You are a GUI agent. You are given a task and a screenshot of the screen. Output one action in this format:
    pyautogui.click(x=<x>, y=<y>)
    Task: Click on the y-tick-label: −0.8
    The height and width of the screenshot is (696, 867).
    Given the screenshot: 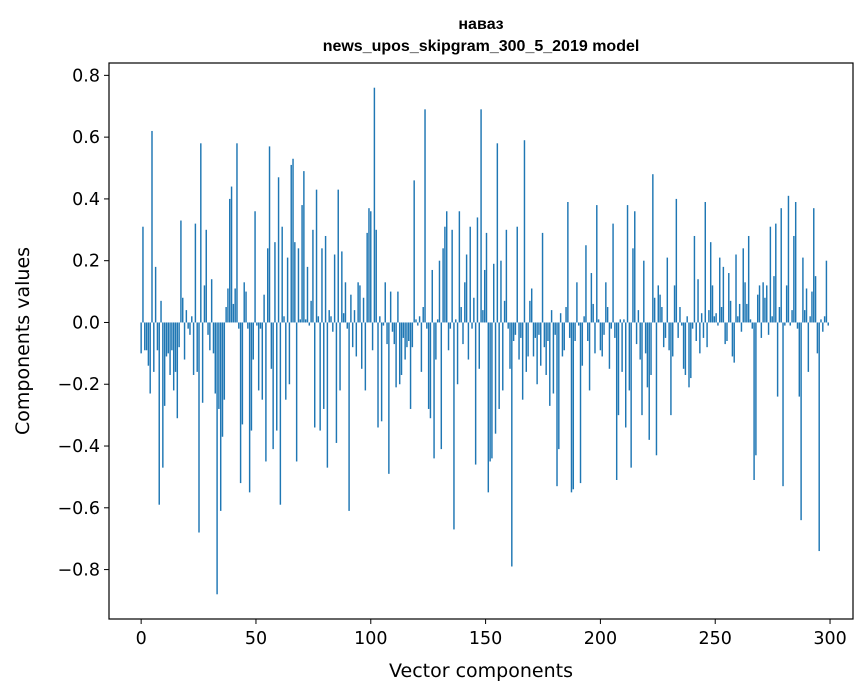 What is the action you would take?
    pyautogui.click(x=79, y=571)
    